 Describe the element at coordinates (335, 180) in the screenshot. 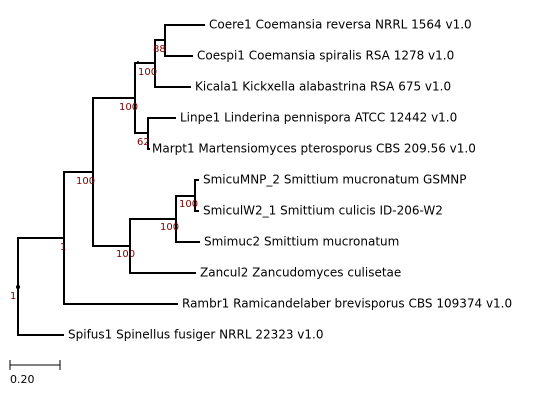

I see `leaf-label: SmicuMNP_2 Smittium mucronatum GSMNP` at that location.